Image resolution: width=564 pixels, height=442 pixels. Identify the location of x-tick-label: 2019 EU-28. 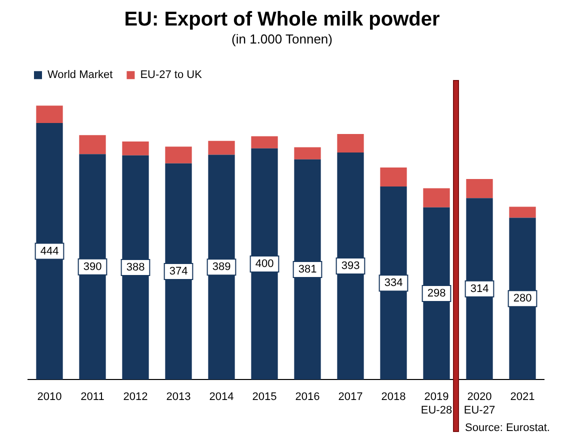
(436, 403).